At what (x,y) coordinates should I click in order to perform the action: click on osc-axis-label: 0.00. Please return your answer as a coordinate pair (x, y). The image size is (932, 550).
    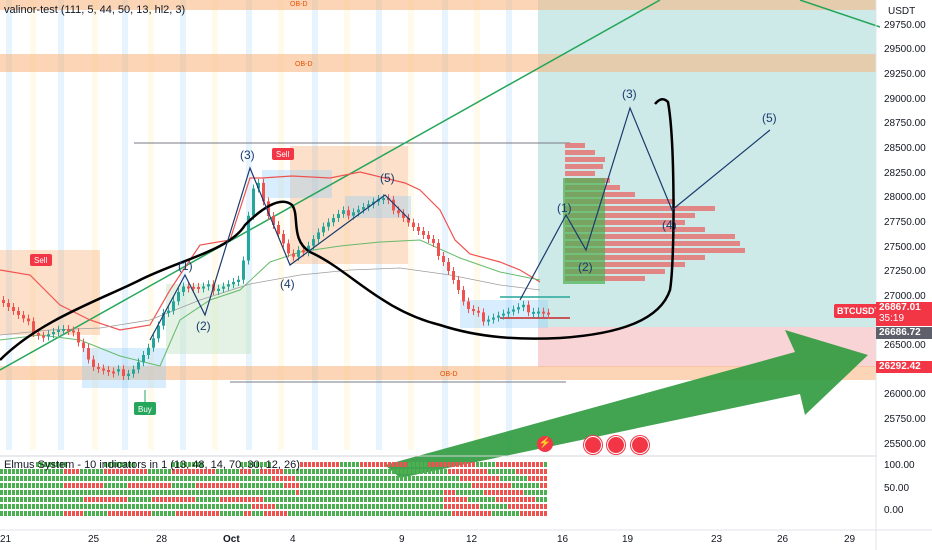
    Looking at the image, I should click on (894, 510).